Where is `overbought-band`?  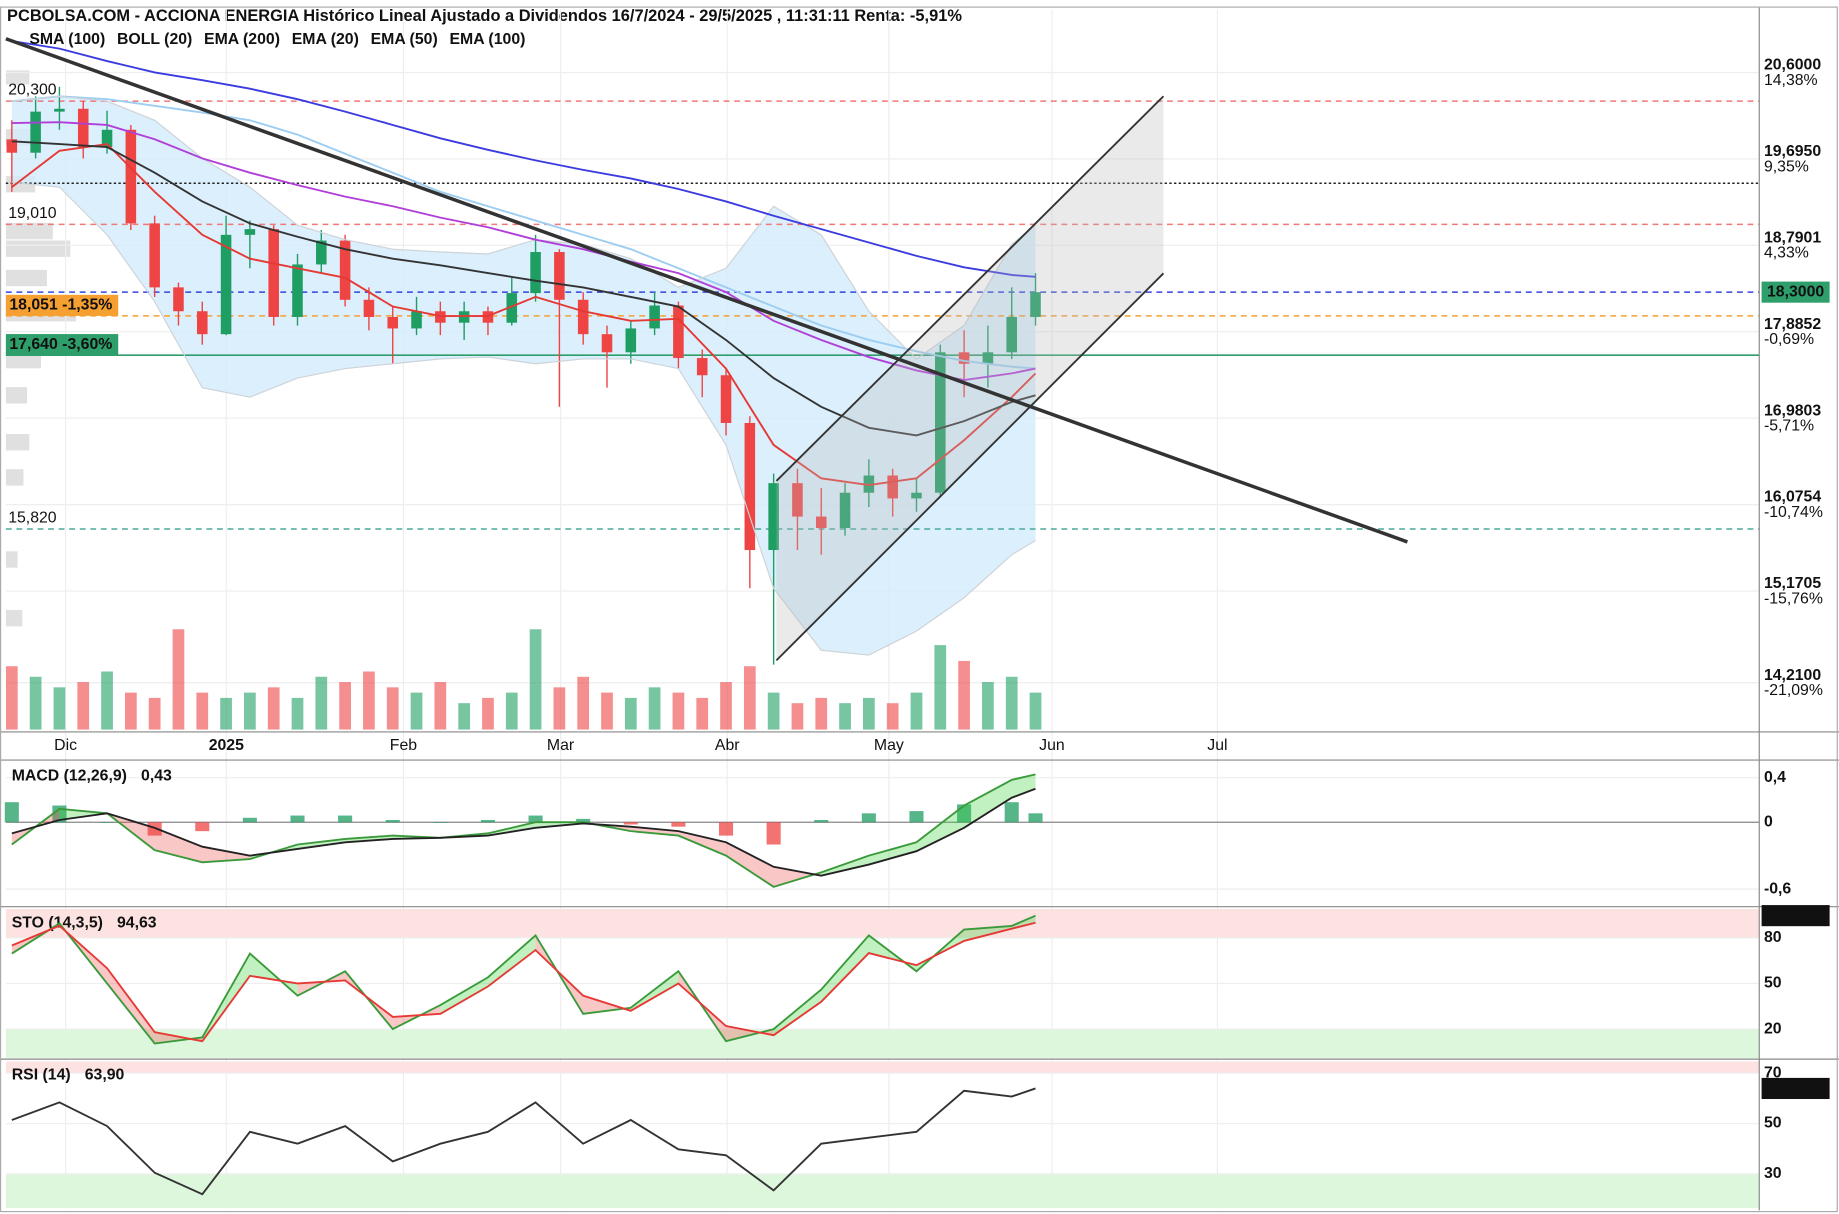 overbought-band is located at coordinates (882, 1067).